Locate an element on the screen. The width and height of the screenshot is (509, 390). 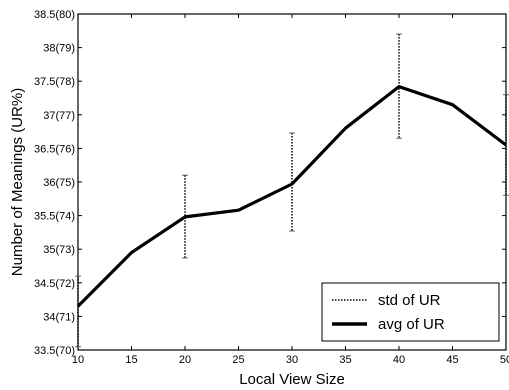
x-tick-label: 10 is located at coordinates (78, 360).